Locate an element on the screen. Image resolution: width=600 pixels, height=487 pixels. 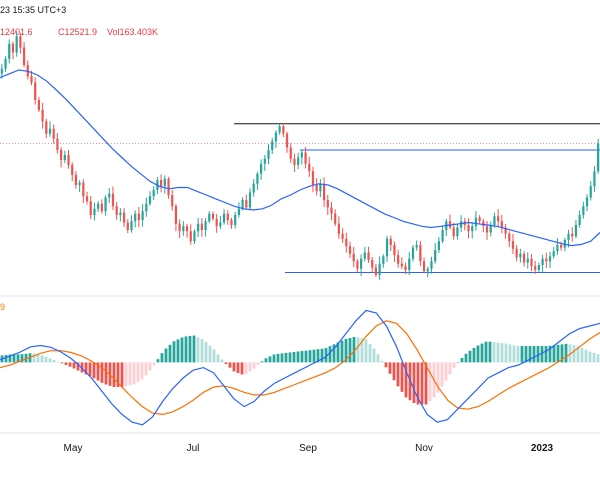
macd-header-value: 9 is located at coordinates (3, 307).